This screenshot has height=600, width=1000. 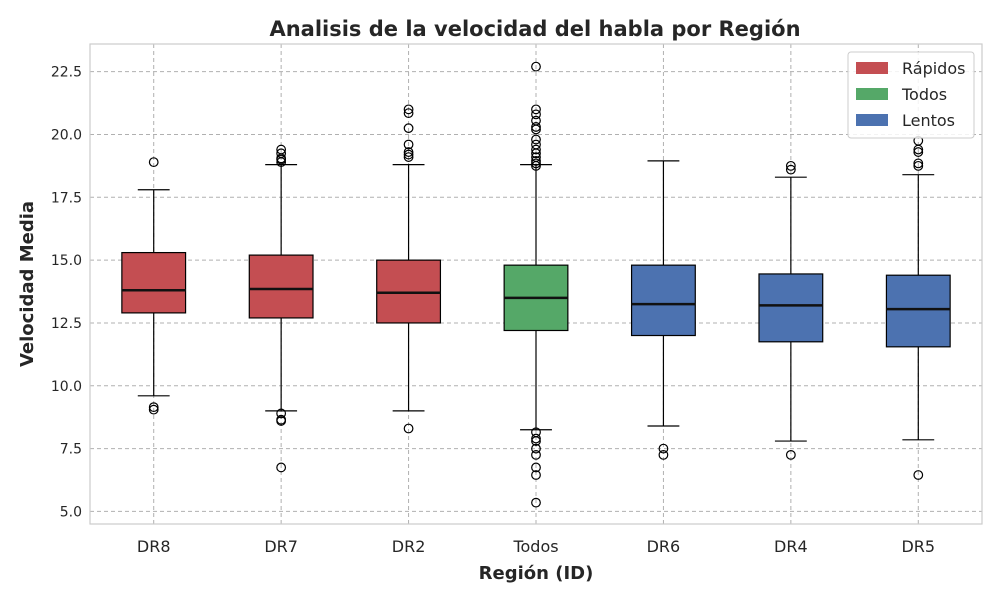 I want to click on x-tick-label: DR8, so click(x=154, y=546).